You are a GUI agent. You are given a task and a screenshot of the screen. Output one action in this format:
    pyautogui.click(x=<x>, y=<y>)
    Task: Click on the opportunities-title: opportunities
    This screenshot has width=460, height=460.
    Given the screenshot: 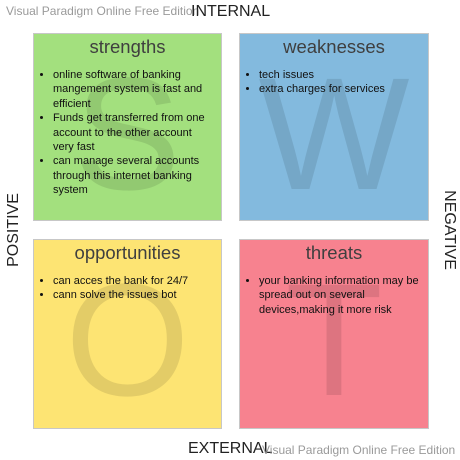 What is the action you would take?
    pyautogui.click(x=127, y=252)
    